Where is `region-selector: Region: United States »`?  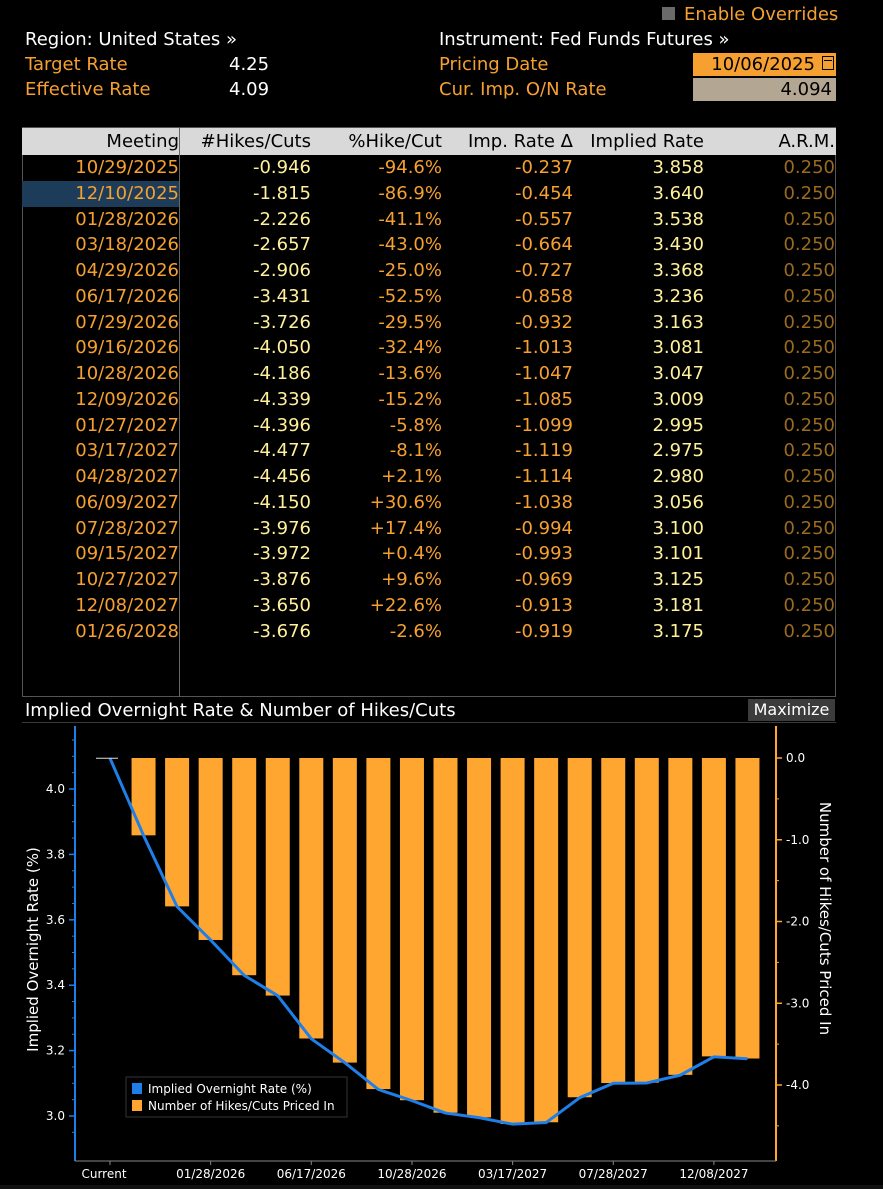 region-selector: Region: United States » is located at coordinates (131, 39).